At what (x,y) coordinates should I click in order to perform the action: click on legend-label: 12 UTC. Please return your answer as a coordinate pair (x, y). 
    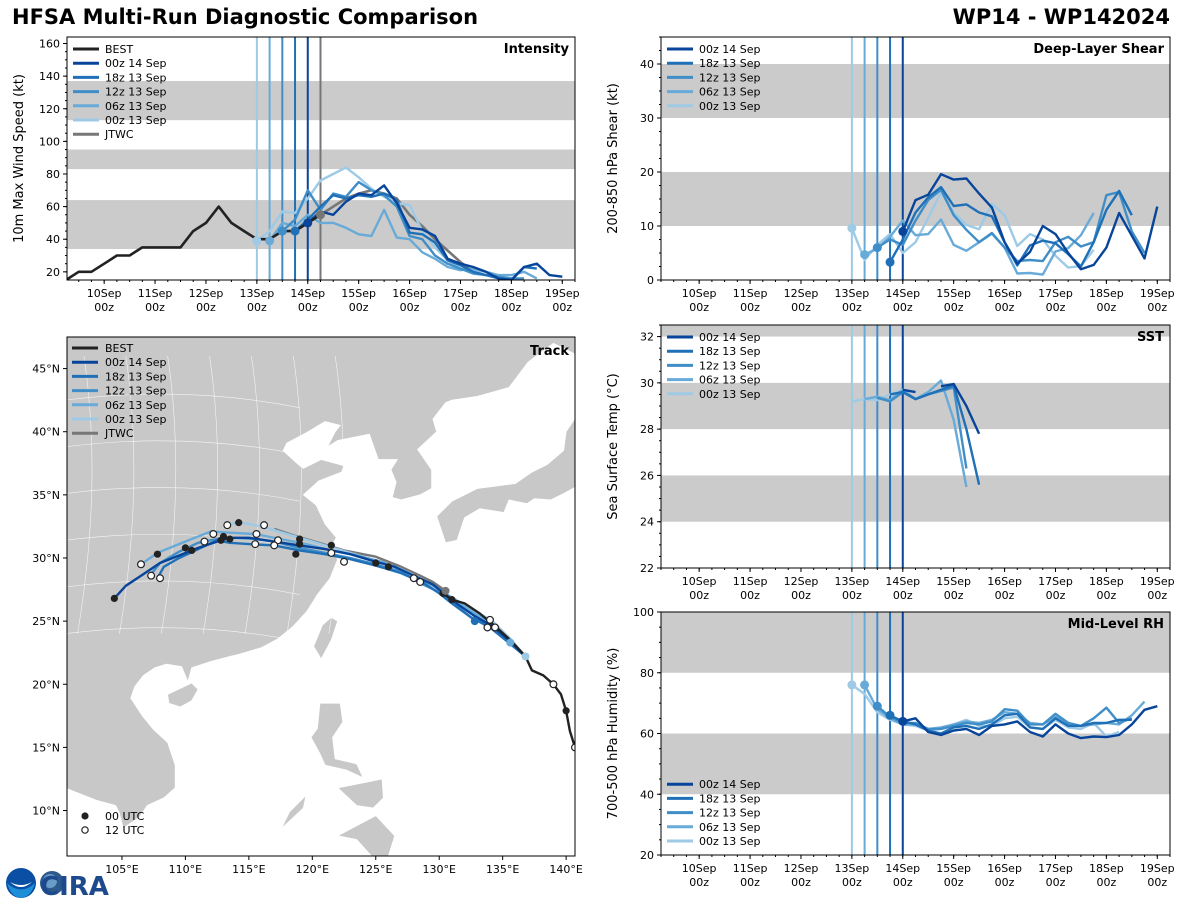
    Looking at the image, I should click on (125, 830).